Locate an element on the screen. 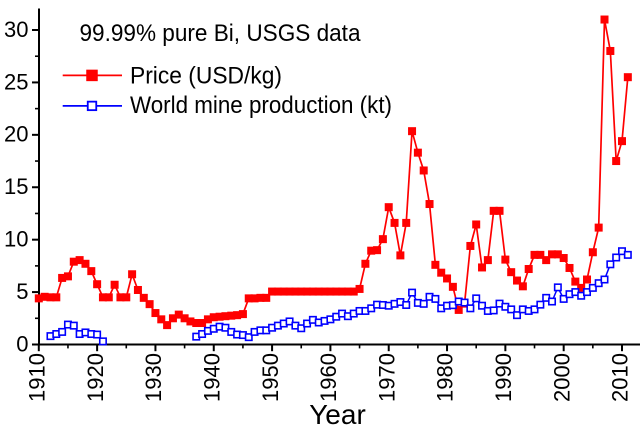  svg-text: Year is located at coordinates (337, 414).